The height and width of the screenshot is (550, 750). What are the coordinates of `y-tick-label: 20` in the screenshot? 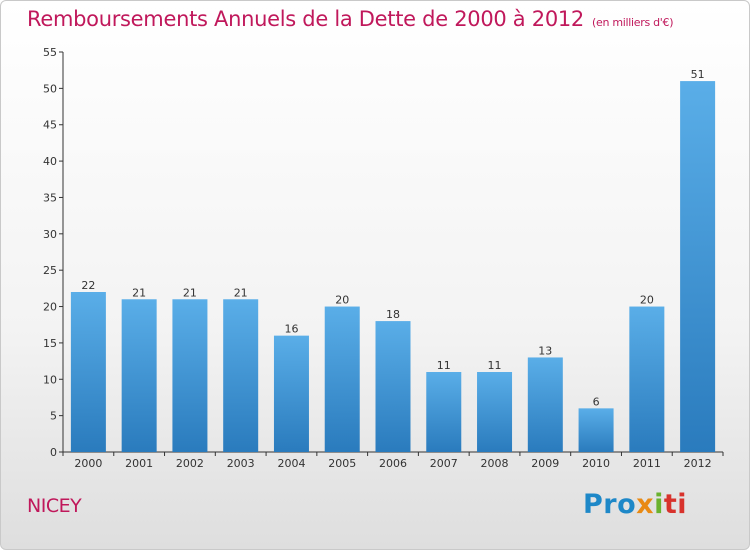 It's located at (50, 307).